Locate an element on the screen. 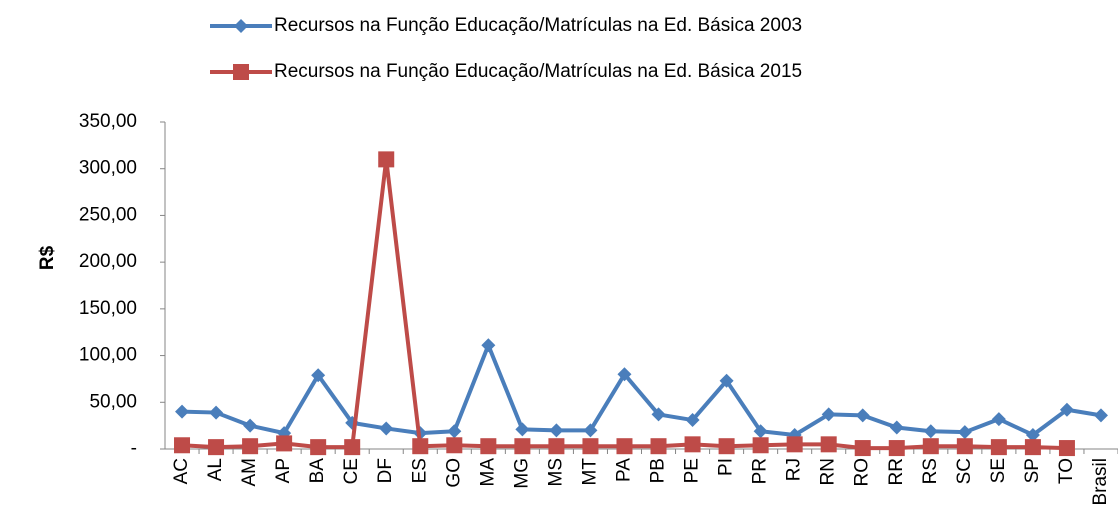  x-tick-label: AP is located at coordinates (283, 470).